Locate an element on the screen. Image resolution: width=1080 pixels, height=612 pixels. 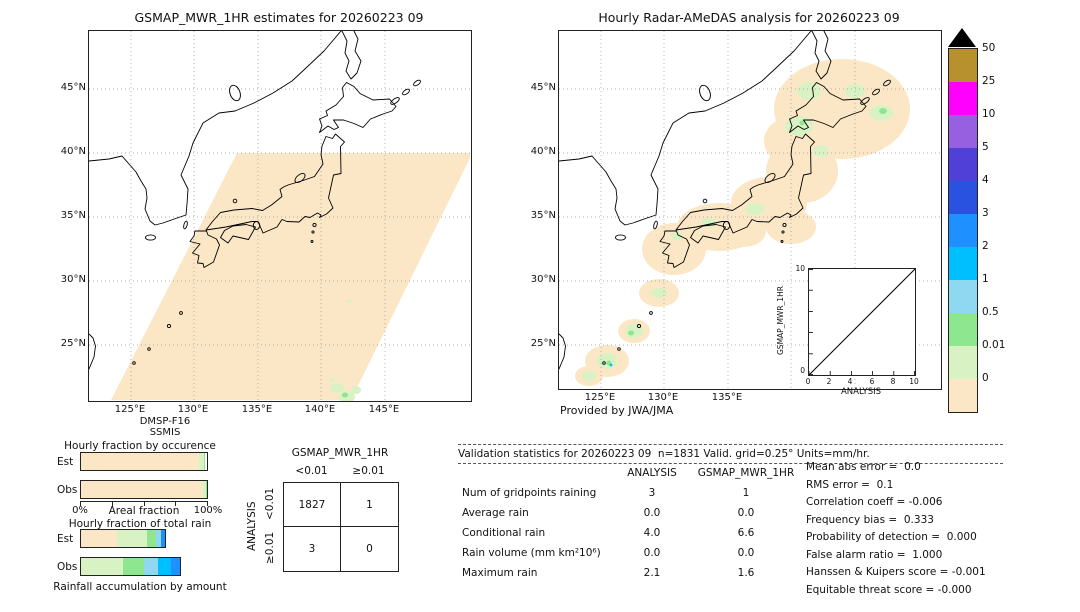
colorbar-label: 5 is located at coordinates (985, 147).